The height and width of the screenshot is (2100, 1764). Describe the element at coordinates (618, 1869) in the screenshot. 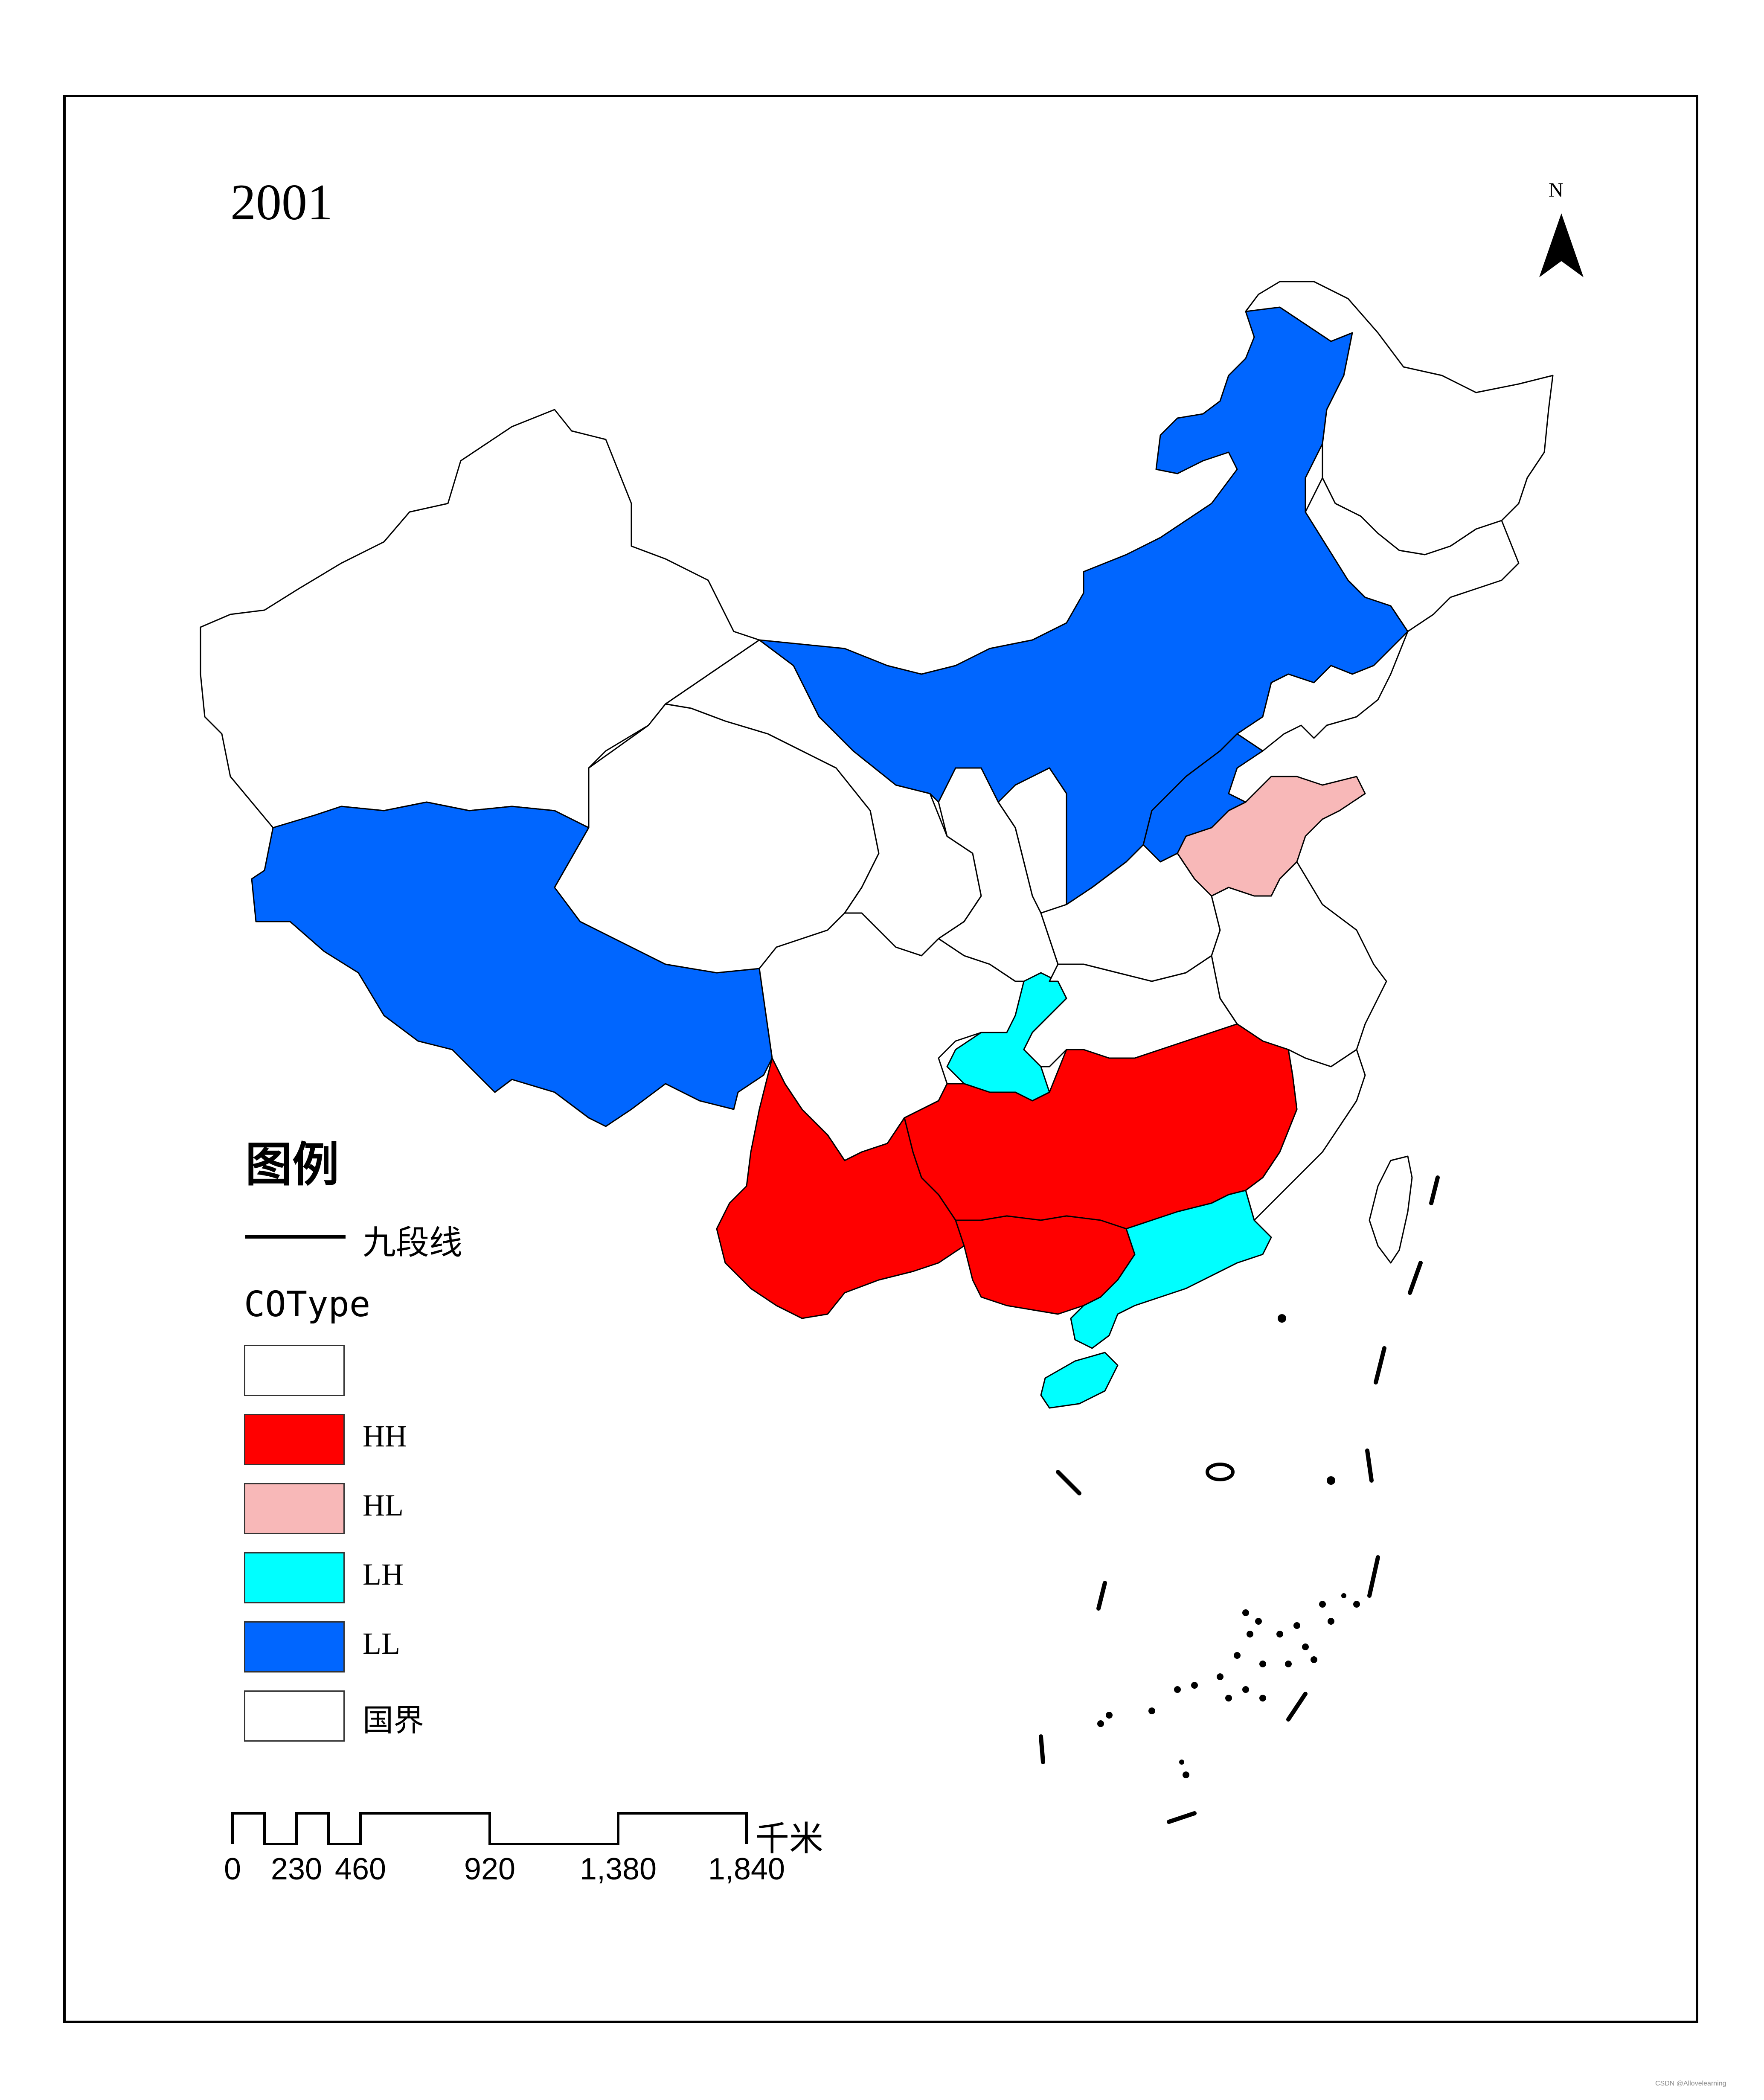

I see `scale-tick-1380: 1,380` at that location.